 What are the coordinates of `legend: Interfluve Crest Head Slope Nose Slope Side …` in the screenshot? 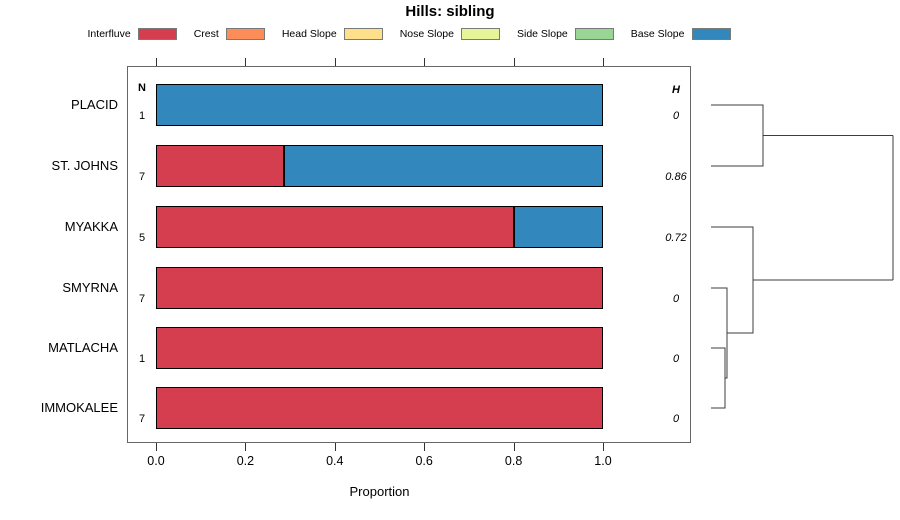 It's located at (409, 33).